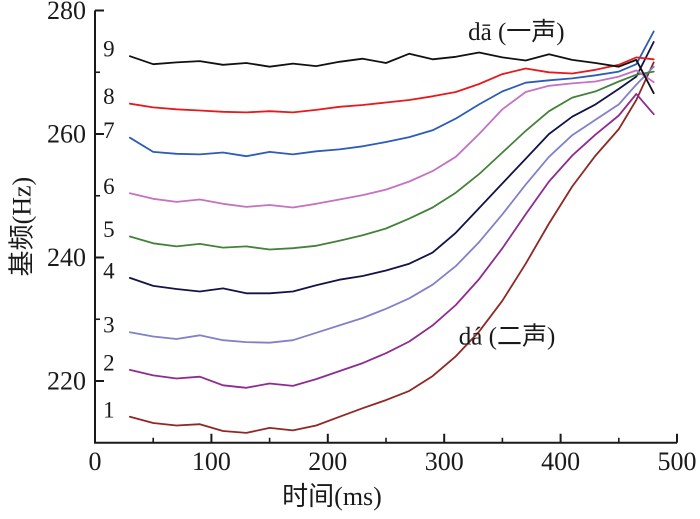  What do you see at coordinates (516, 32) in the screenshot?
I see `annotation-tone1: dā (一声)` at bounding box center [516, 32].